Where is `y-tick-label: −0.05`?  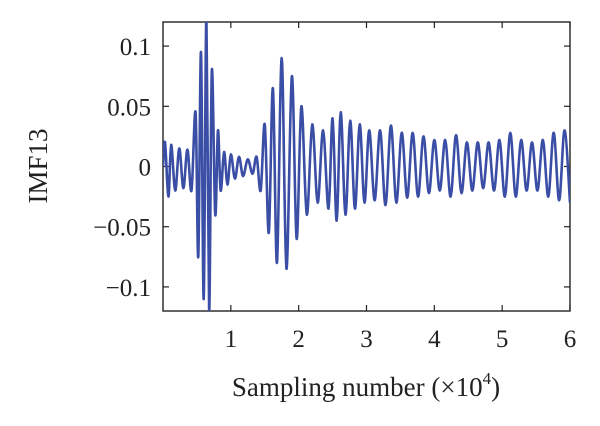 y-tick-label: −0.05 is located at coordinates (122, 228).